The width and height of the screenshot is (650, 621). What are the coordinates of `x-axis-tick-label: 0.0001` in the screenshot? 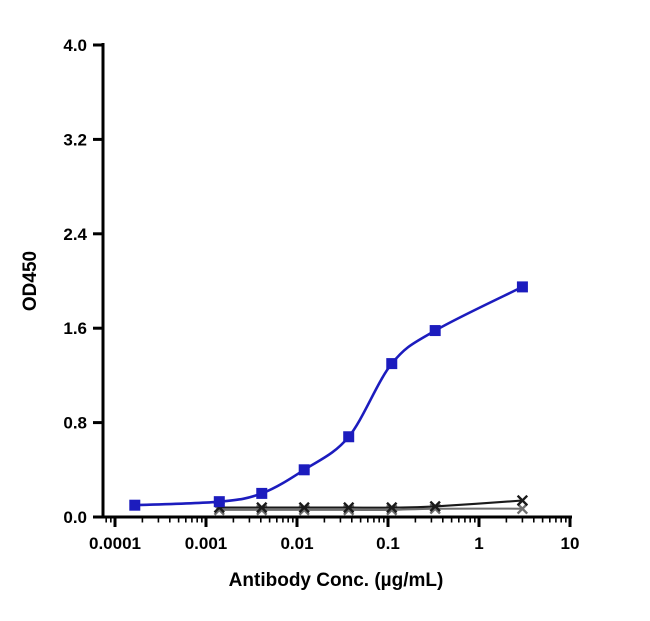 It's located at (115, 543).